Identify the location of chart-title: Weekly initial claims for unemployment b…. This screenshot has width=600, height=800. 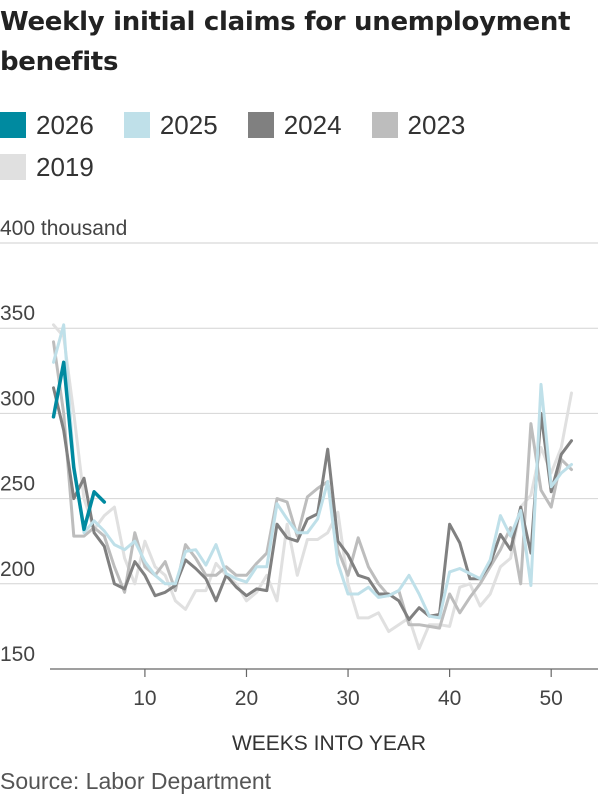
(285, 42).